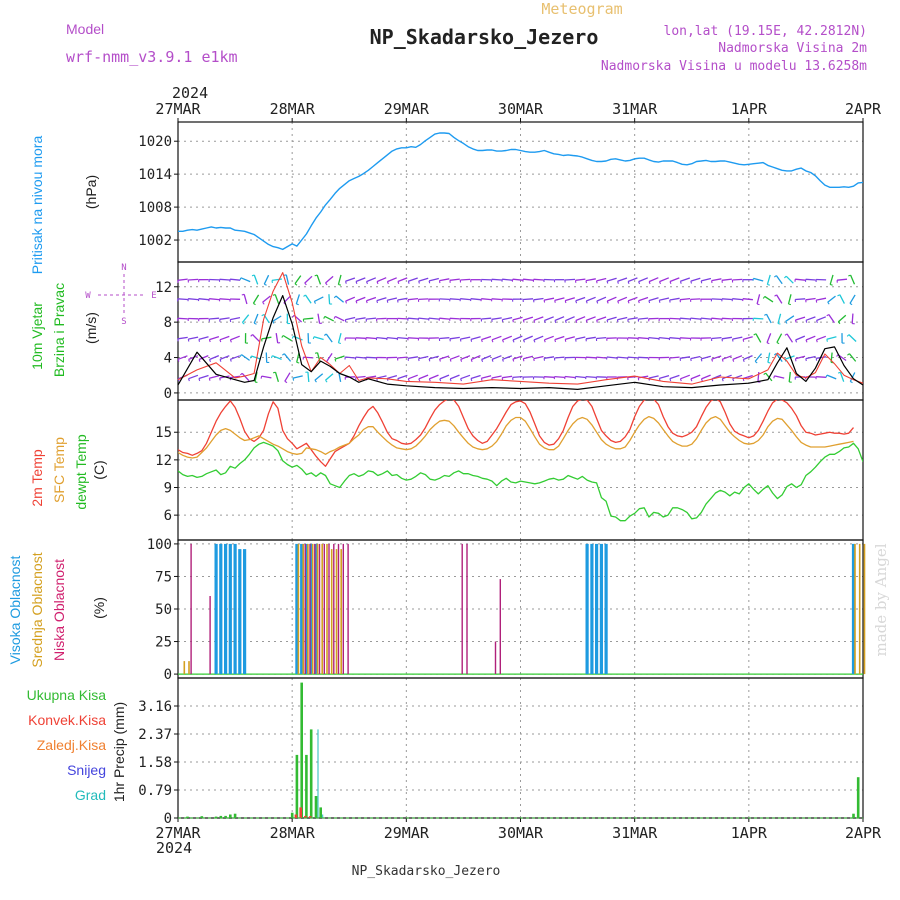  What do you see at coordinates (484, 37) in the screenshot?
I see `chart-title: NP_Skadarsko_Jezero` at bounding box center [484, 37].